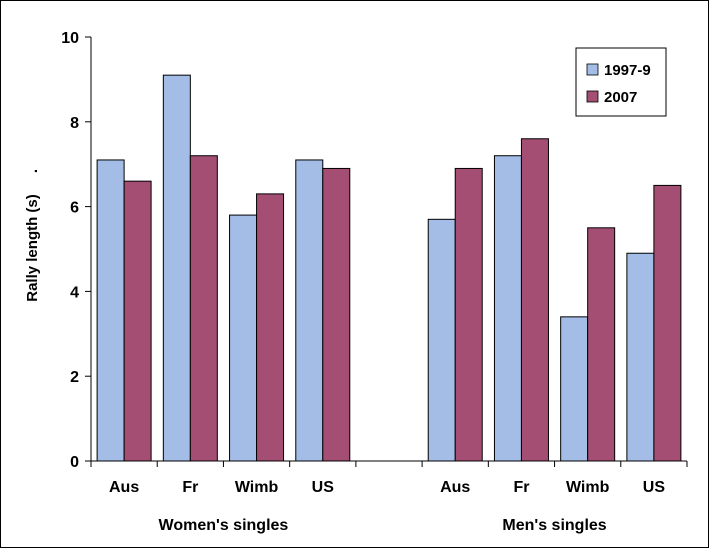 This screenshot has width=709, height=552. I want to click on group-label: Men's singles, so click(554, 525).